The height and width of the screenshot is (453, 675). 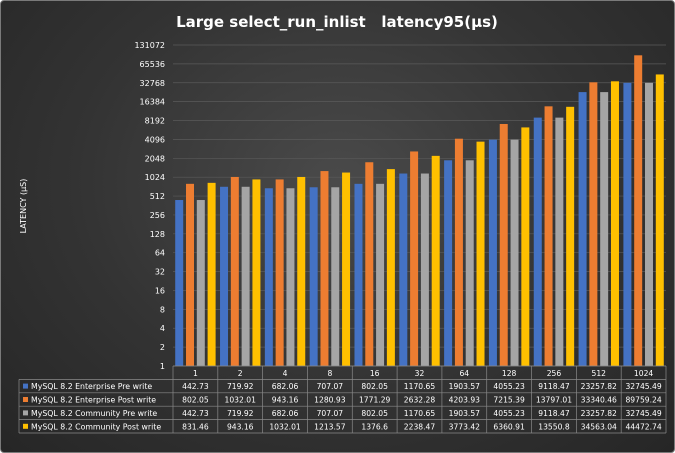 What do you see at coordinates (157, 215) in the screenshot?
I see `y-tick-label: 256` at bounding box center [157, 215].